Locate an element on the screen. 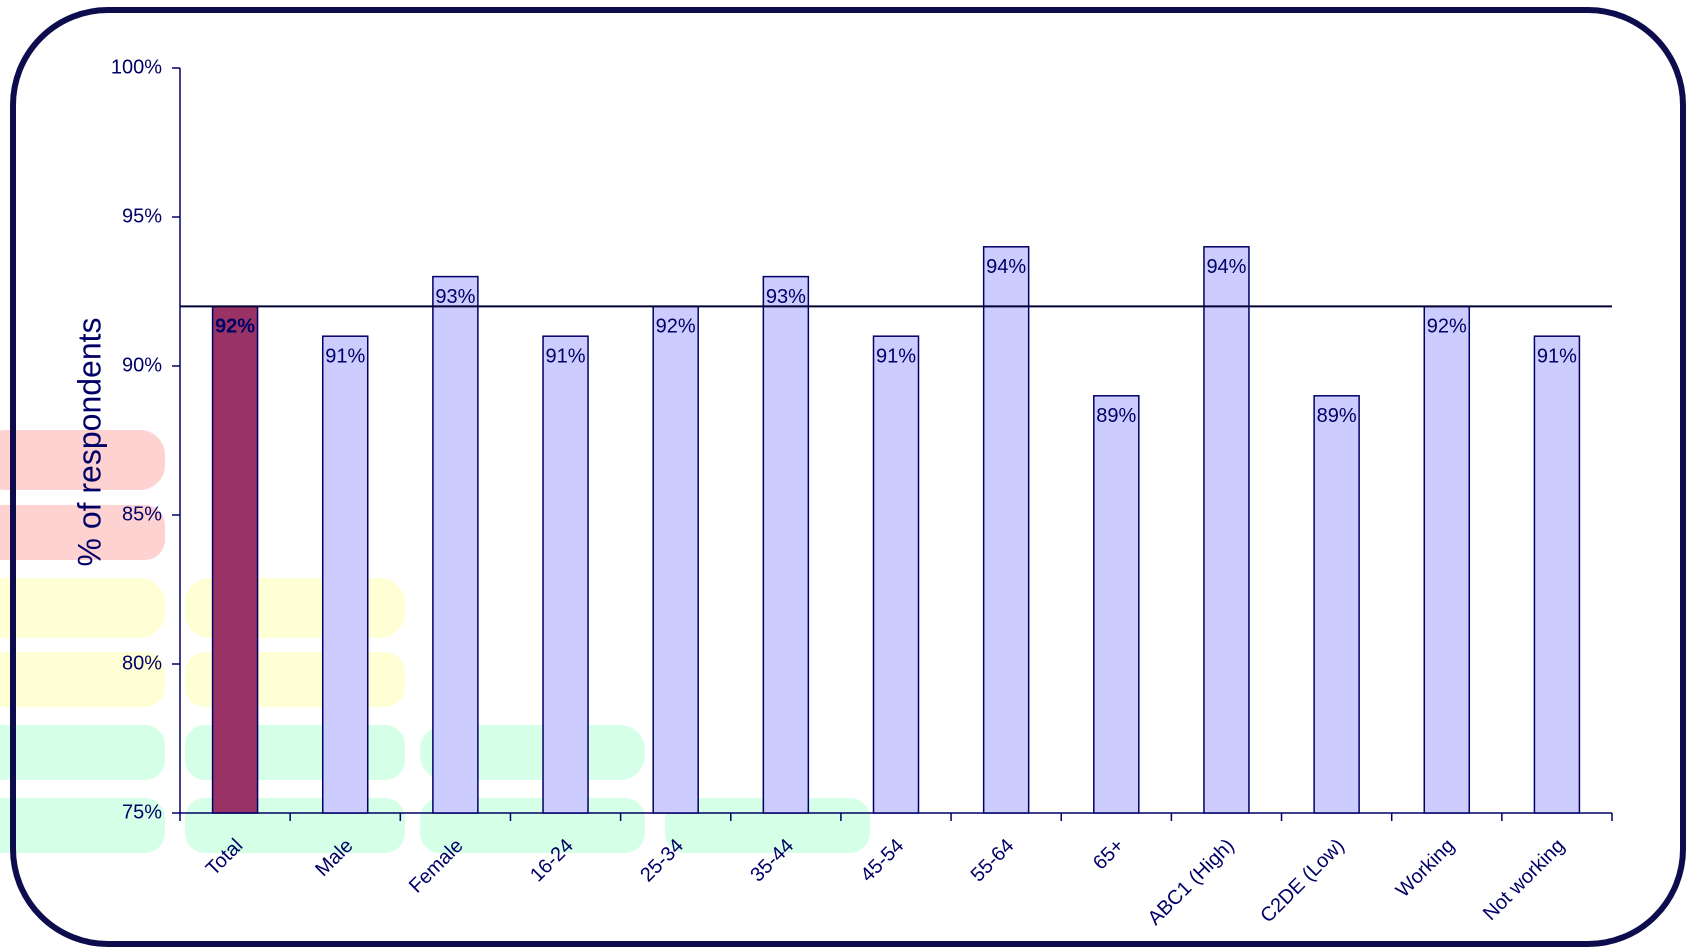  x-tick-label: 55-64 is located at coordinates (993, 861).